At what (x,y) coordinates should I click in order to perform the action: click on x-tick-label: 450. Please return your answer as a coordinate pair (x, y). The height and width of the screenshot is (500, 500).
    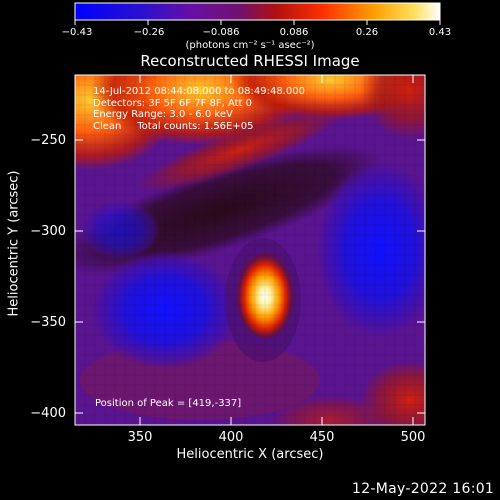
    Looking at the image, I should click on (322, 437).